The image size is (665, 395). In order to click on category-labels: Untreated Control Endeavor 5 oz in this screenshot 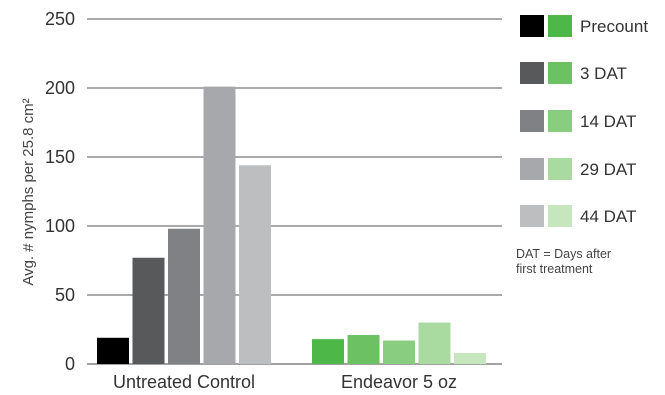, I will do `click(285, 382)`.